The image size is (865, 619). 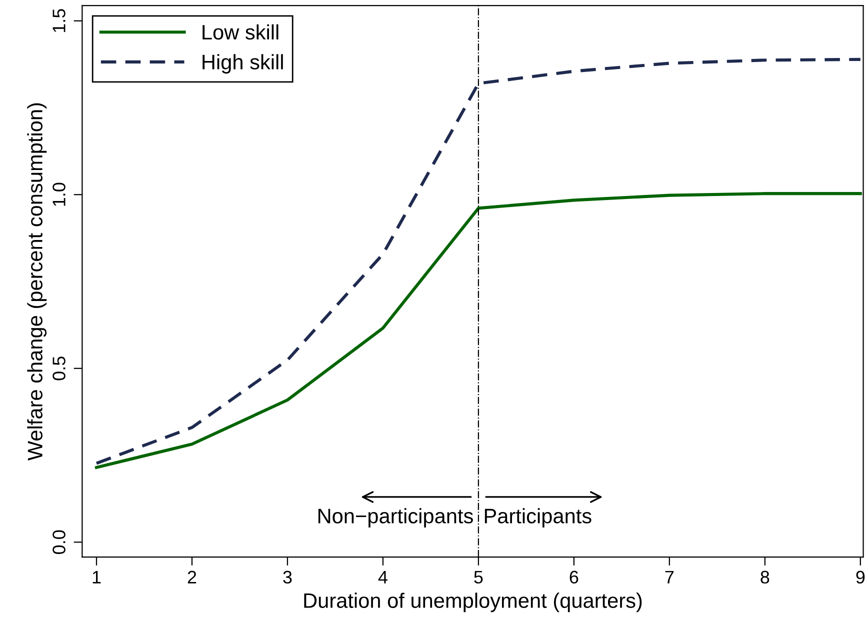 I want to click on x-tick-label: 5, so click(x=478, y=577).